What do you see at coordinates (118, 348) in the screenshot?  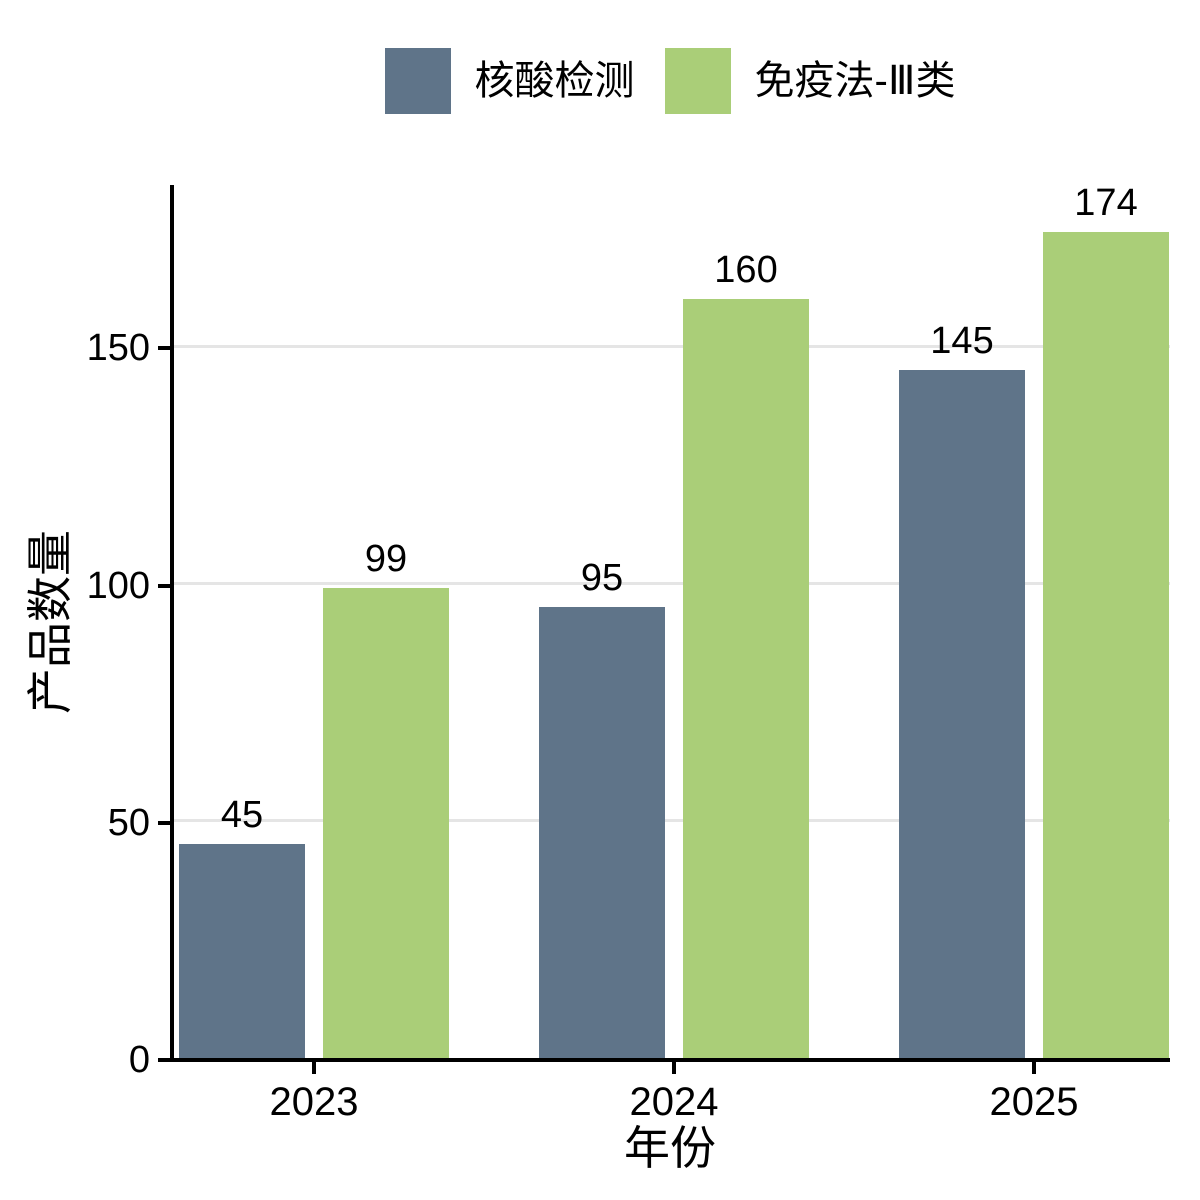 I see `y-tick-label: 150` at bounding box center [118, 348].